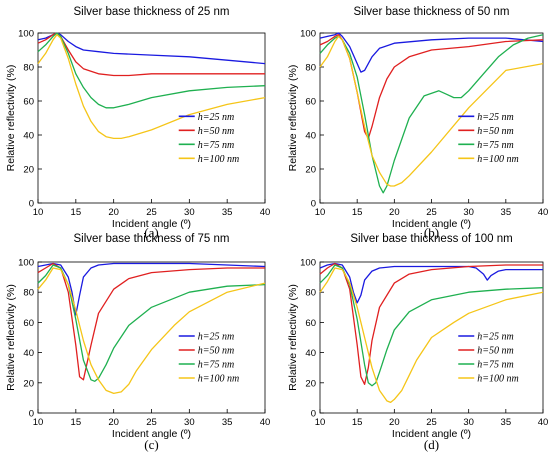 The width and height of the screenshot is (550, 459). I want to click on chart-title: Silver base thickness of 100 nm, so click(431, 239).